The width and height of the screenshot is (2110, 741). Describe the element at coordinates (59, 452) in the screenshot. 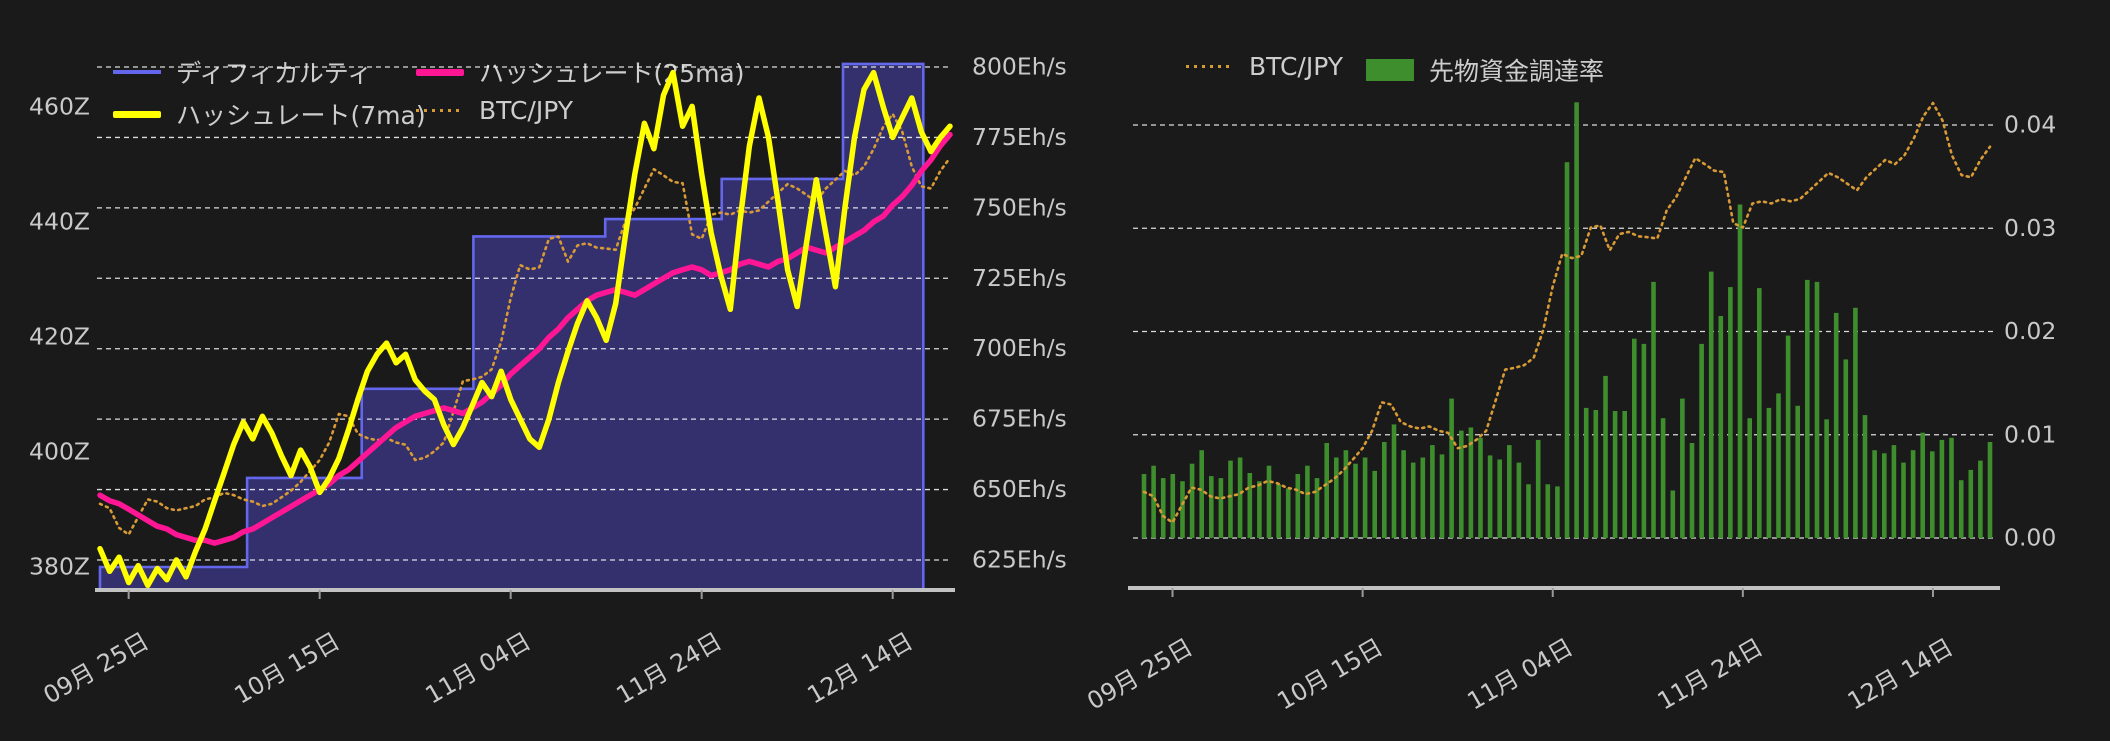

I see `y-tick-label-z: 400Z` at that location.